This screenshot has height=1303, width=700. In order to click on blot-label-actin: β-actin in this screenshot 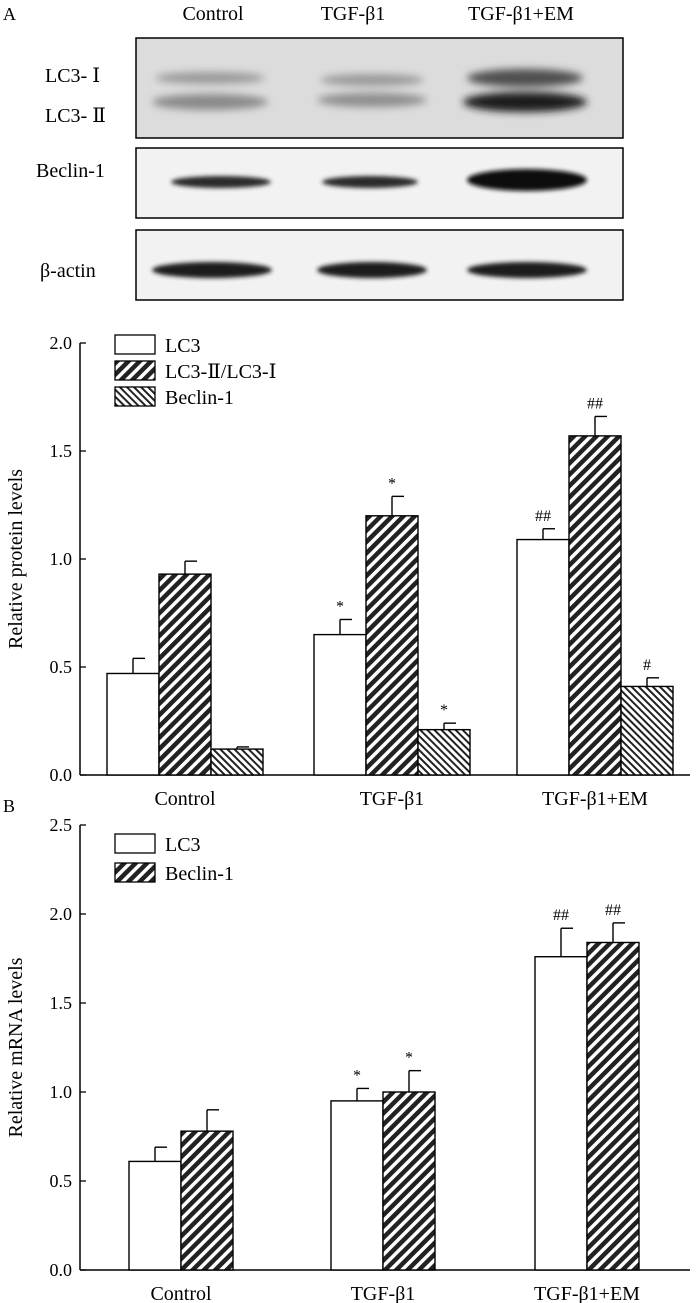, I will do `click(68, 271)`.